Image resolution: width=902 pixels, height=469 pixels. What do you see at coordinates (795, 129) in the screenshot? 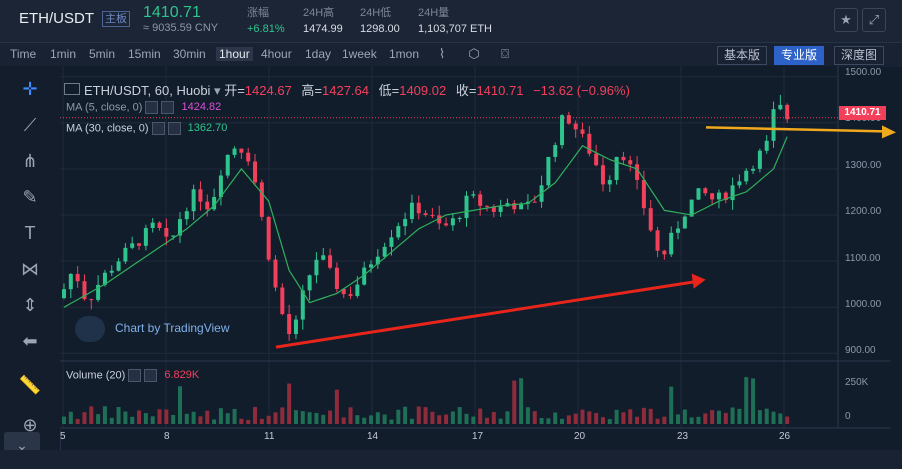
I see `orange-level-arrow` at bounding box center [795, 129].